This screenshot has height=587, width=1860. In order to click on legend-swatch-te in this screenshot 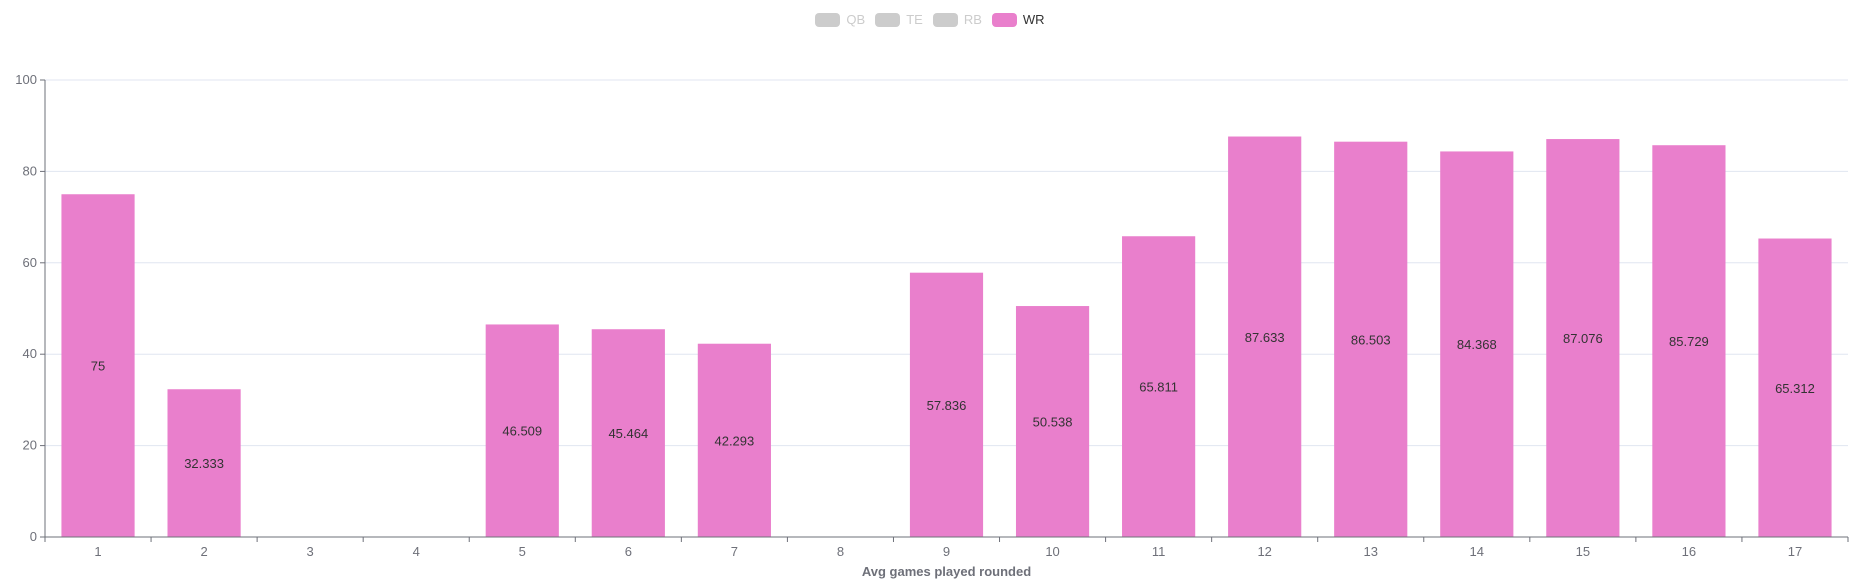, I will do `click(888, 19)`.